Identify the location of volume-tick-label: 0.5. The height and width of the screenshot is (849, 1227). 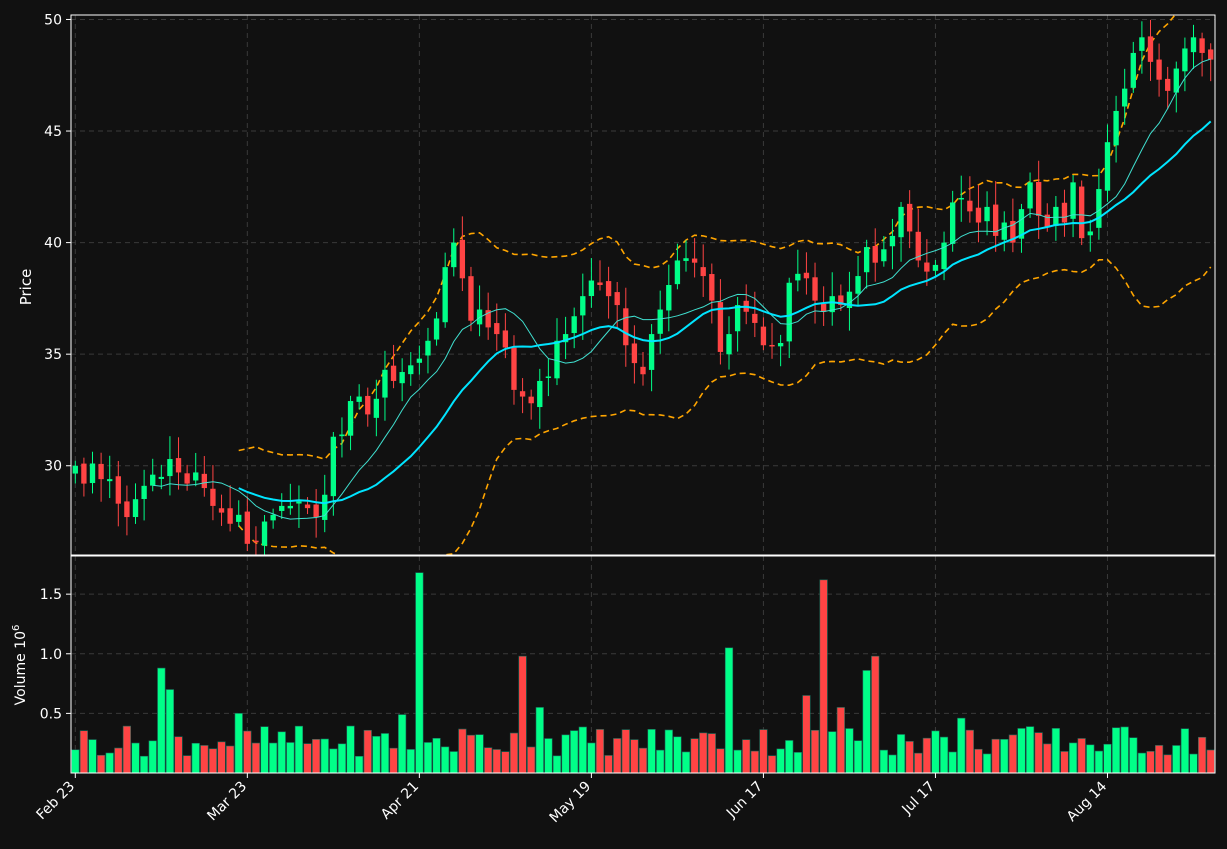
(51, 714).